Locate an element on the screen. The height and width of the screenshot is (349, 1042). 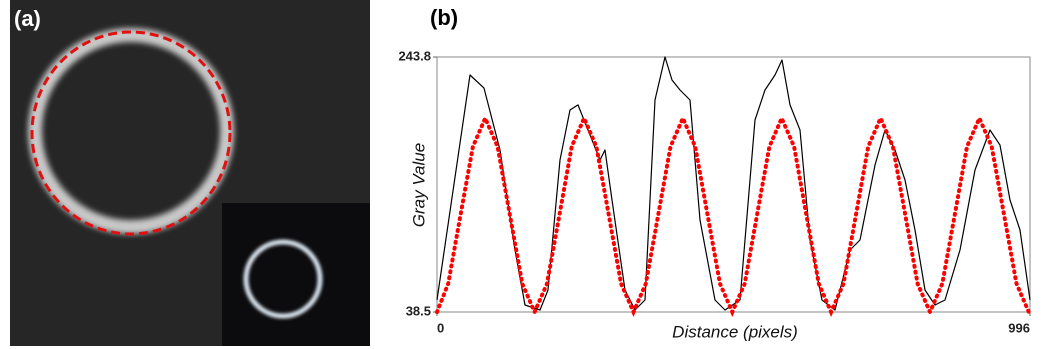
ring is located at coordinates (131, 131).